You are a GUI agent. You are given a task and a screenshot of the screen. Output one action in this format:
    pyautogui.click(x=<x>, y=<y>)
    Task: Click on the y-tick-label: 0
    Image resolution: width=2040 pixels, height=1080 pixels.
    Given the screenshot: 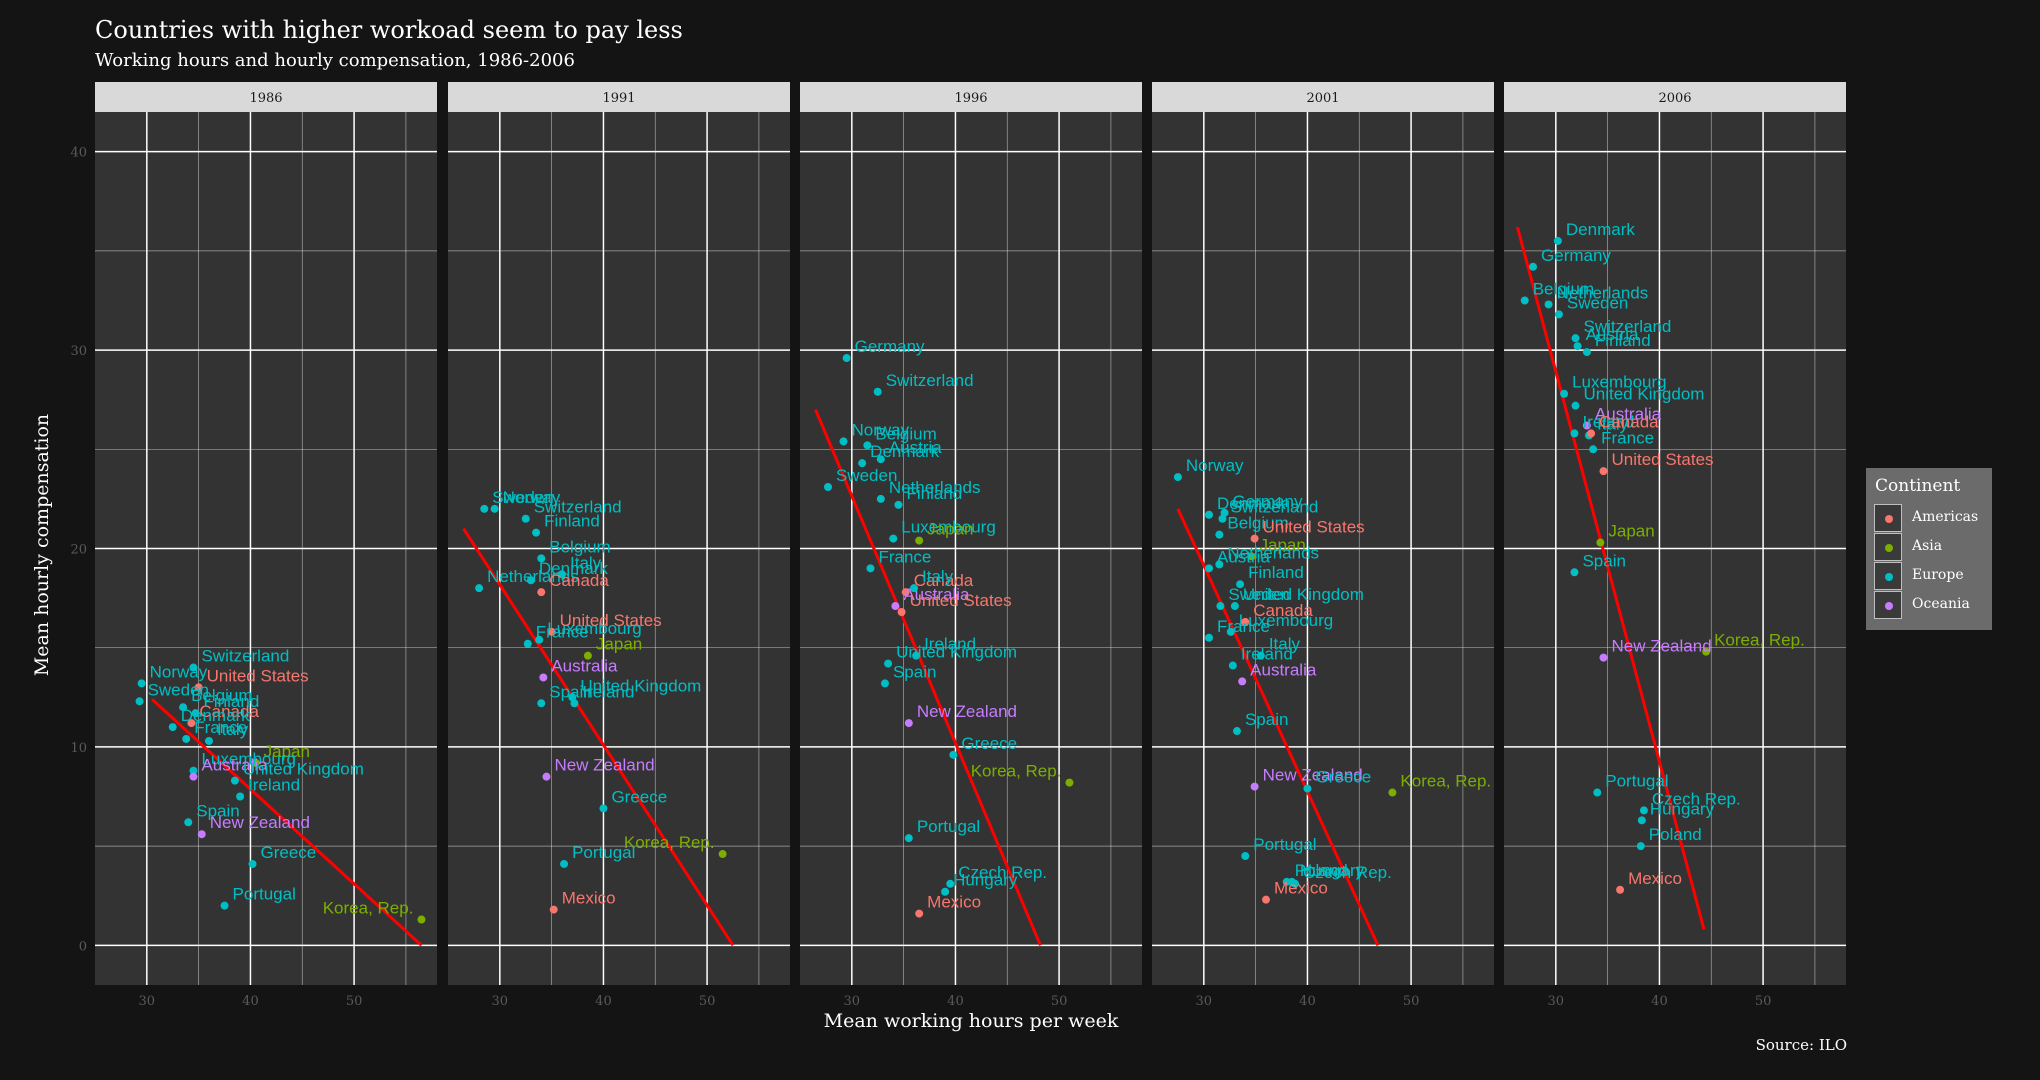 What is the action you would take?
    pyautogui.click(x=83, y=946)
    